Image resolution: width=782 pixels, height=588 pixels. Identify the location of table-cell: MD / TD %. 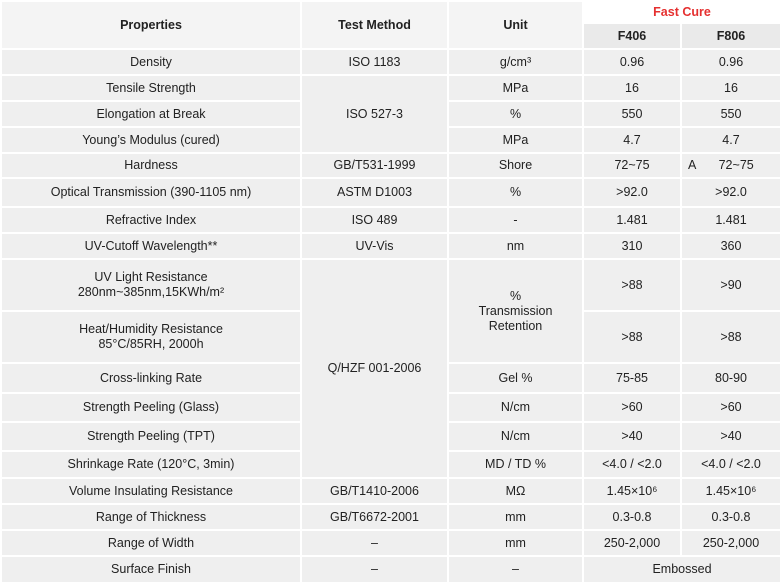
(515, 464).